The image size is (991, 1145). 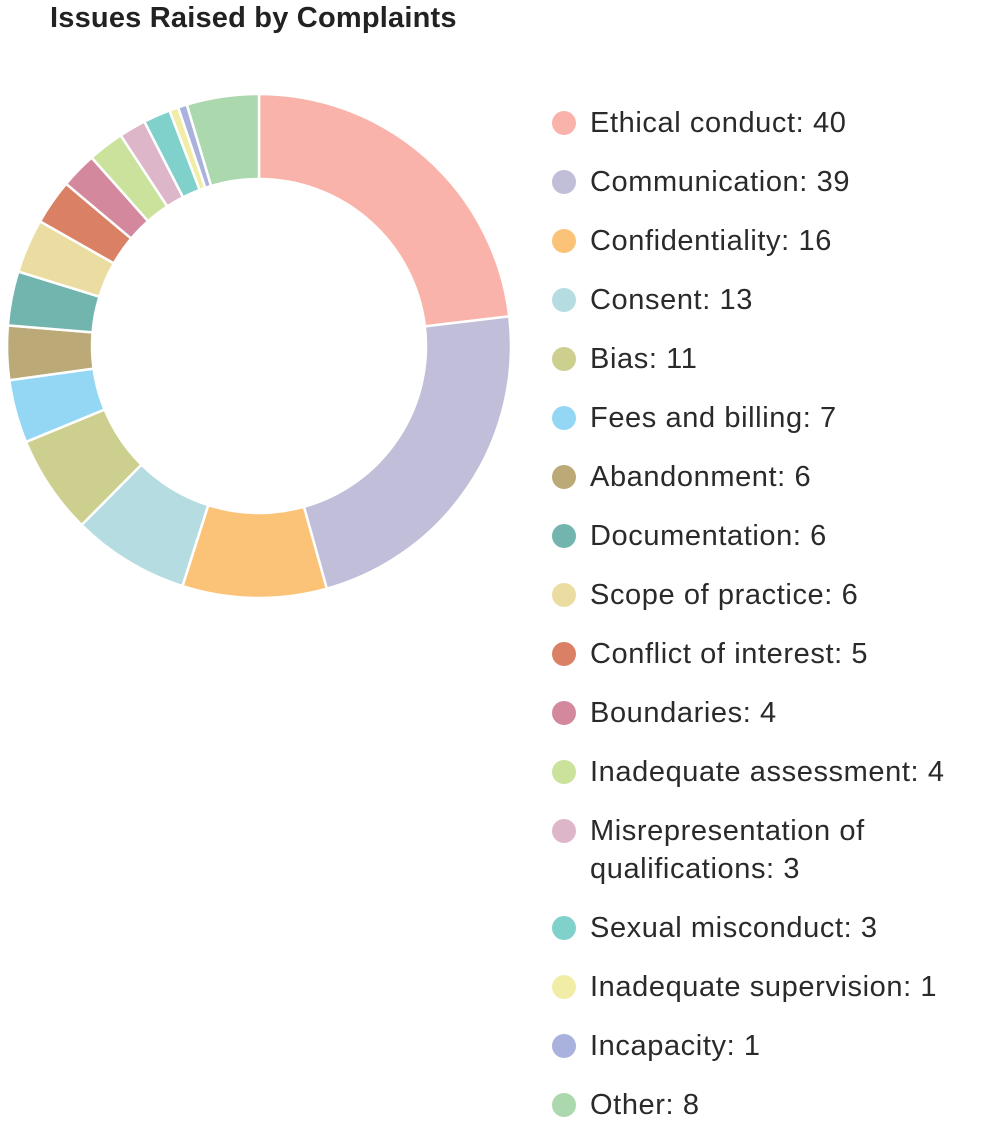 I want to click on legend-label: Inadequate assessment: 4, so click(x=767, y=772).